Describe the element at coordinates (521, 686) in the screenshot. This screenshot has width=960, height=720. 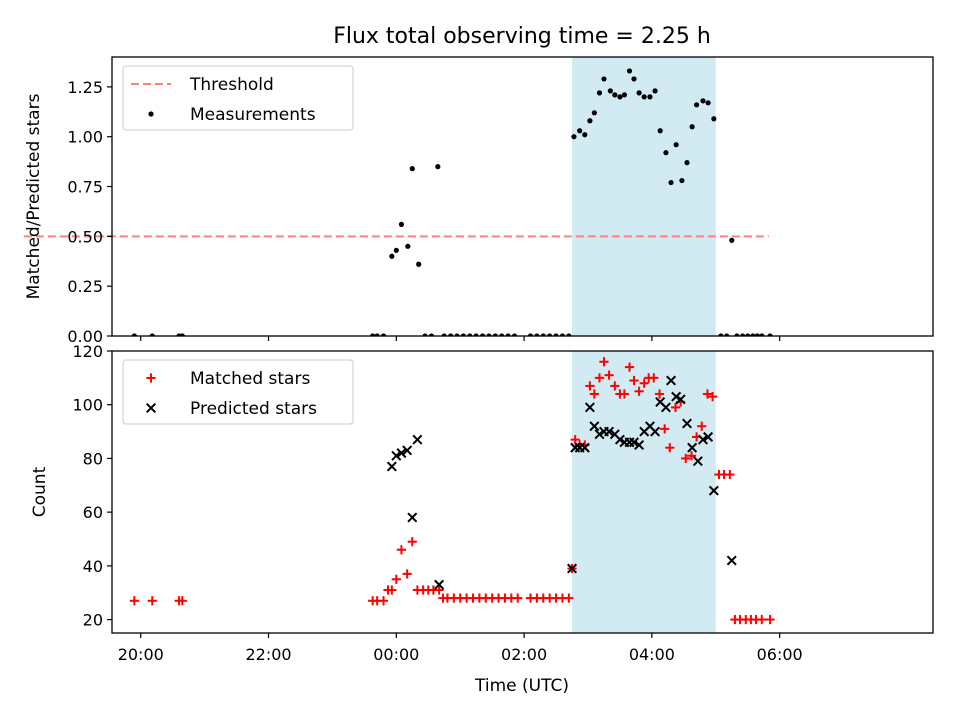
I see `x-axis-label: Time (UTC)` at that location.